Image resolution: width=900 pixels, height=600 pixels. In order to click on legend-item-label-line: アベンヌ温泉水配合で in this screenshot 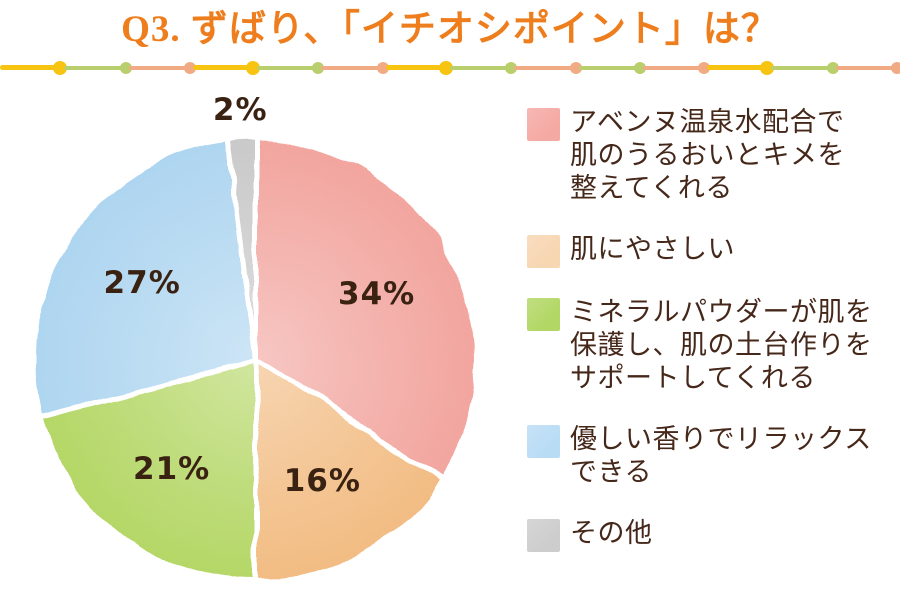, I will do `click(707, 122)`.